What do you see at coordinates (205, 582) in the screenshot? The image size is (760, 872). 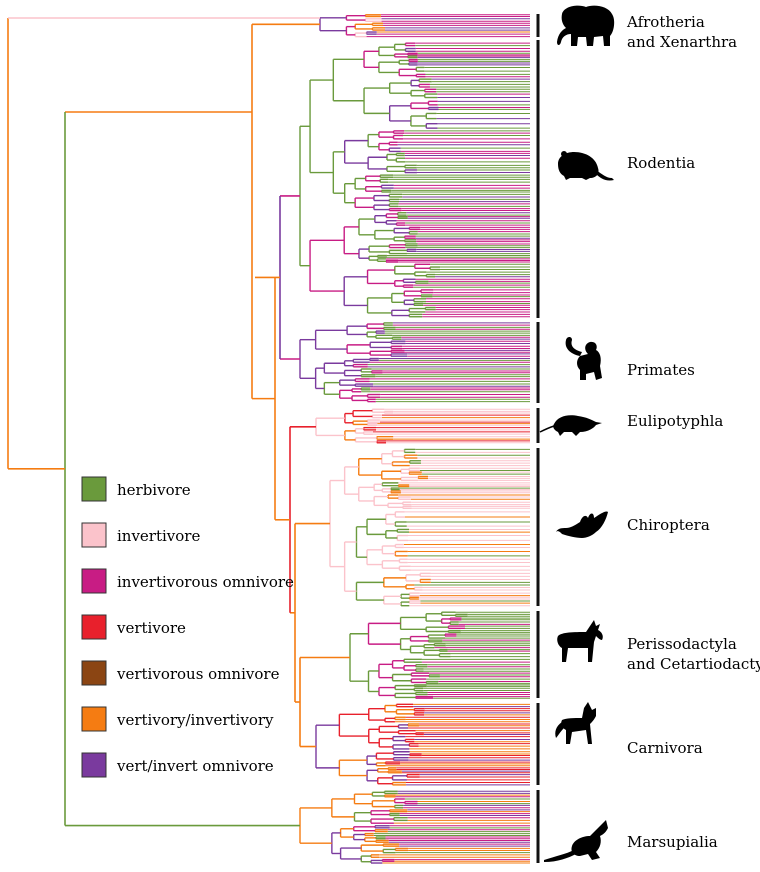 I see `legend-label-invertivorous-omnivore: invertivorous omnivore` at bounding box center [205, 582].